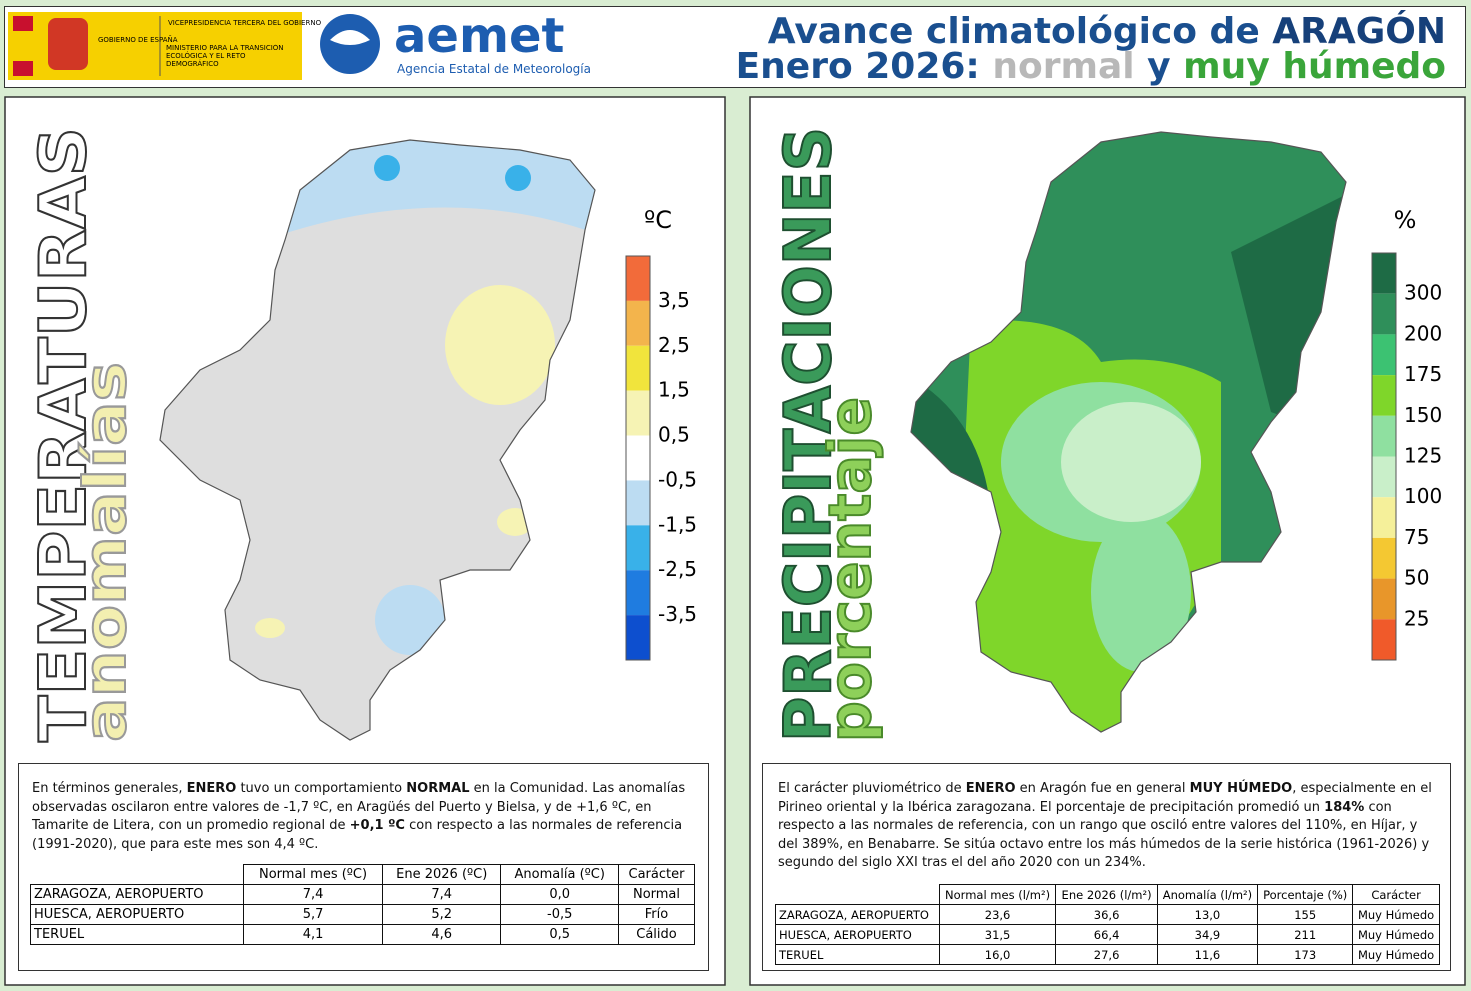 The width and height of the screenshot is (1471, 991). I want to click on table-header: Ene 2026 (l/m²), so click(1106, 894).